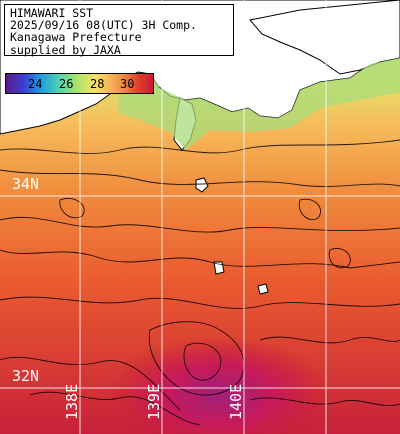 The height and width of the screenshot is (434, 400). Describe the element at coordinates (76, 37) in the screenshot. I see `region-line: Kanagawa Prefecture` at that location.